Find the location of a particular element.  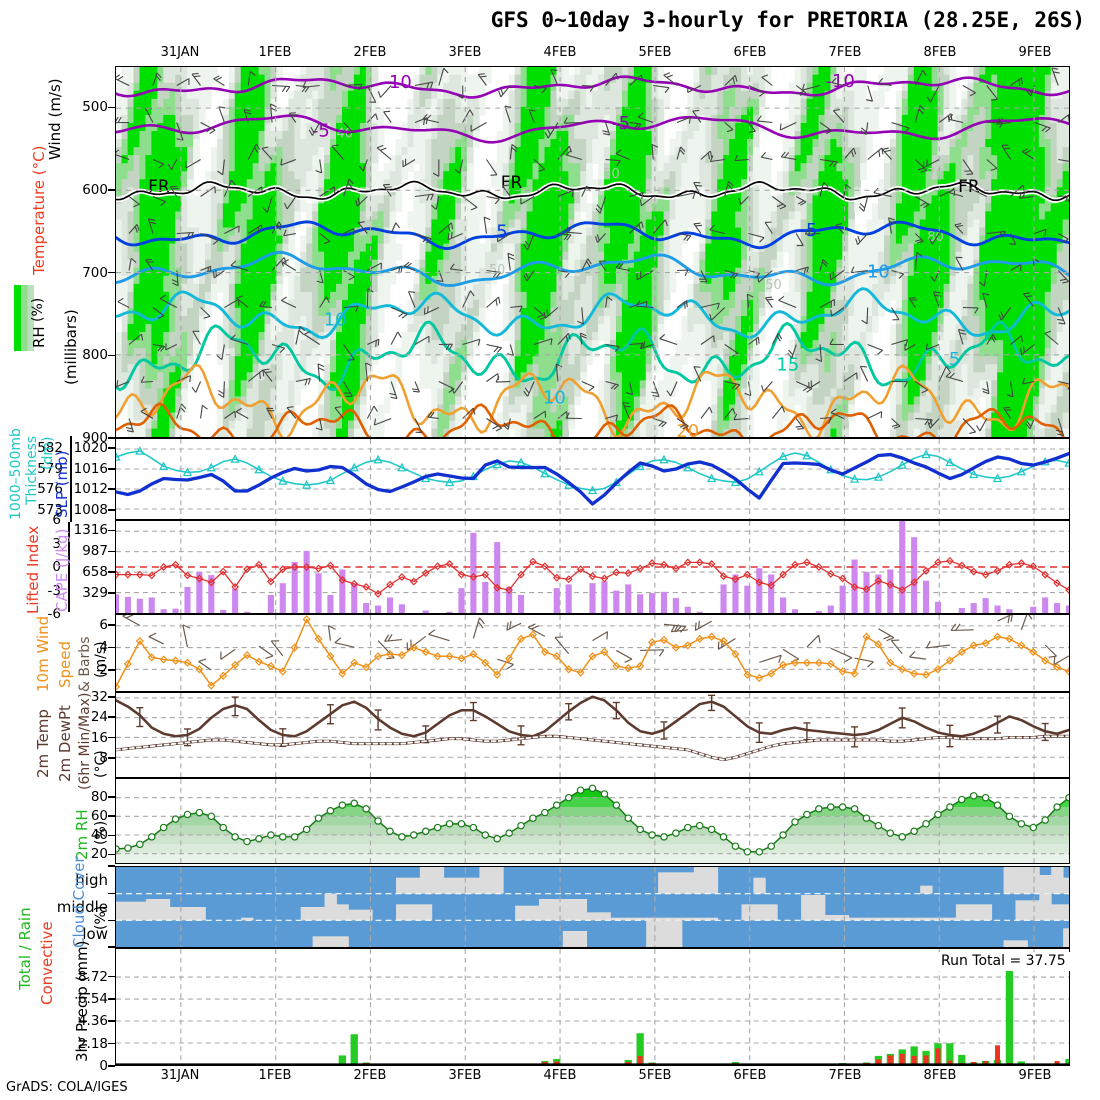

profile-units-label: (millibars) is located at coordinates (71, 347).